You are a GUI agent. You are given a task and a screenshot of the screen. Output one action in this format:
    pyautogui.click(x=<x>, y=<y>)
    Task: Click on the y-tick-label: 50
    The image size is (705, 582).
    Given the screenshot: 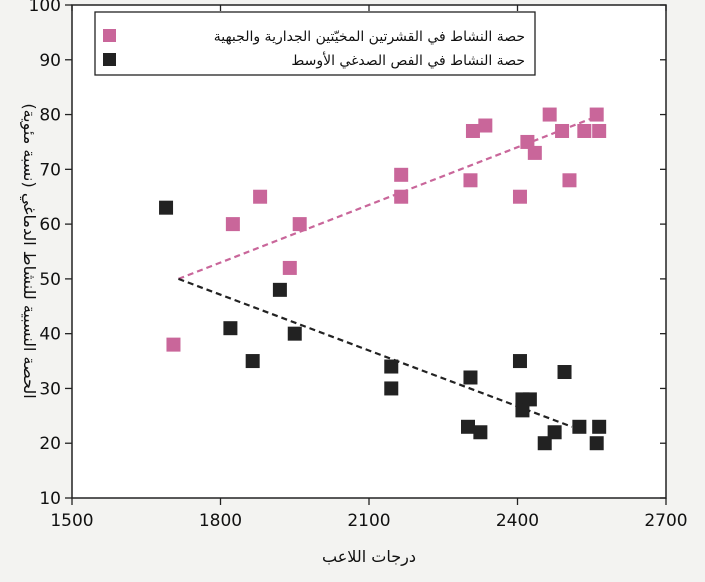 What is the action you would take?
    pyautogui.click(x=50, y=280)
    